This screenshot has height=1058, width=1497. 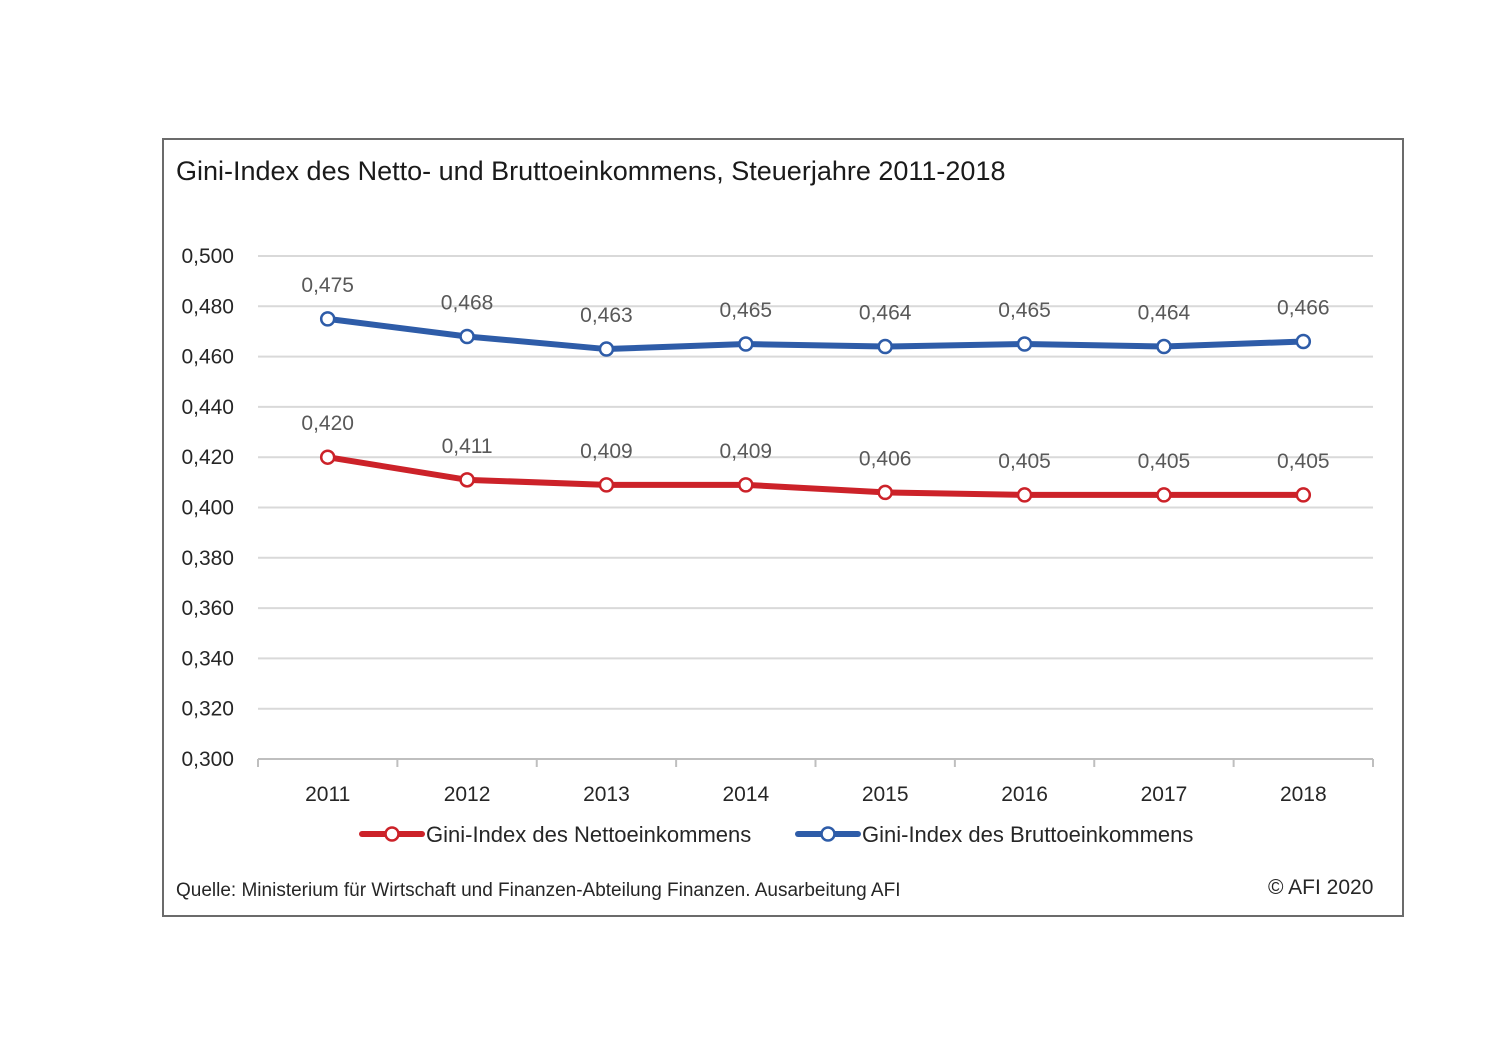 I want to click on y-tick-label: 0,480, so click(x=207, y=306).